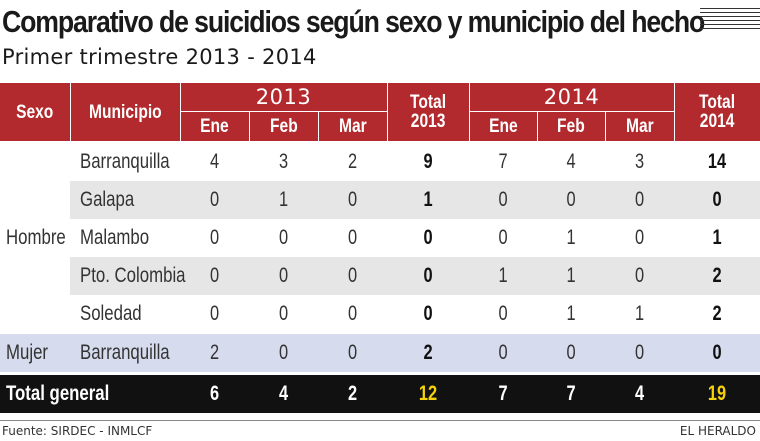 Image resolution: width=760 pixels, height=441 pixels. Describe the element at coordinates (58, 393) in the screenshot. I see `total-general-label: Total general` at that location.